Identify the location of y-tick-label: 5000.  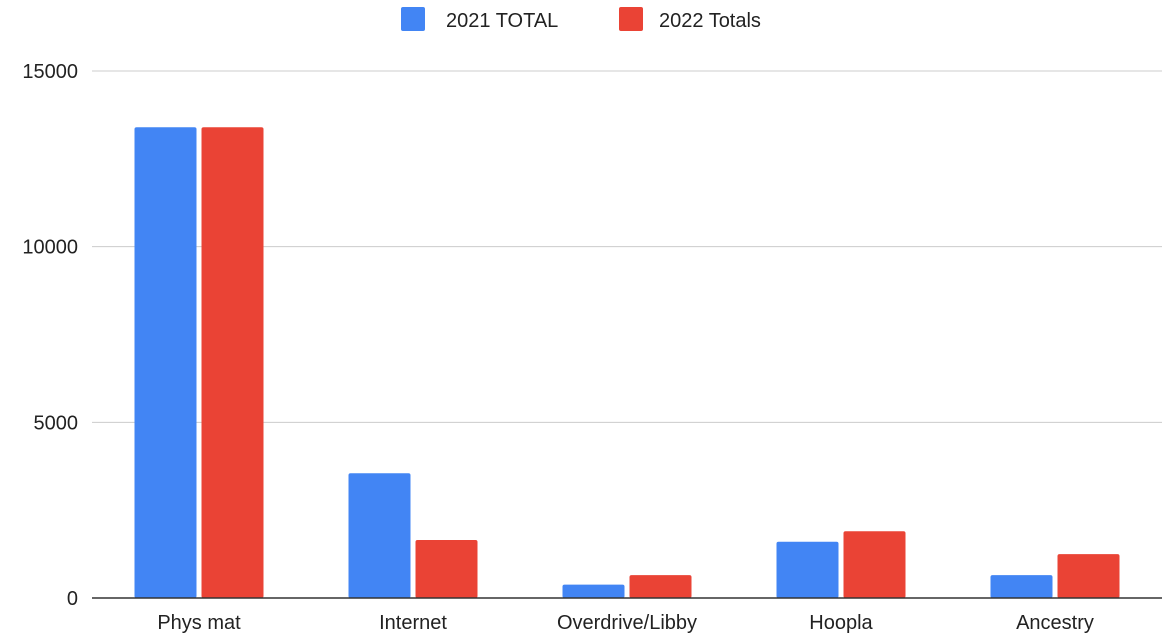
(56, 423).